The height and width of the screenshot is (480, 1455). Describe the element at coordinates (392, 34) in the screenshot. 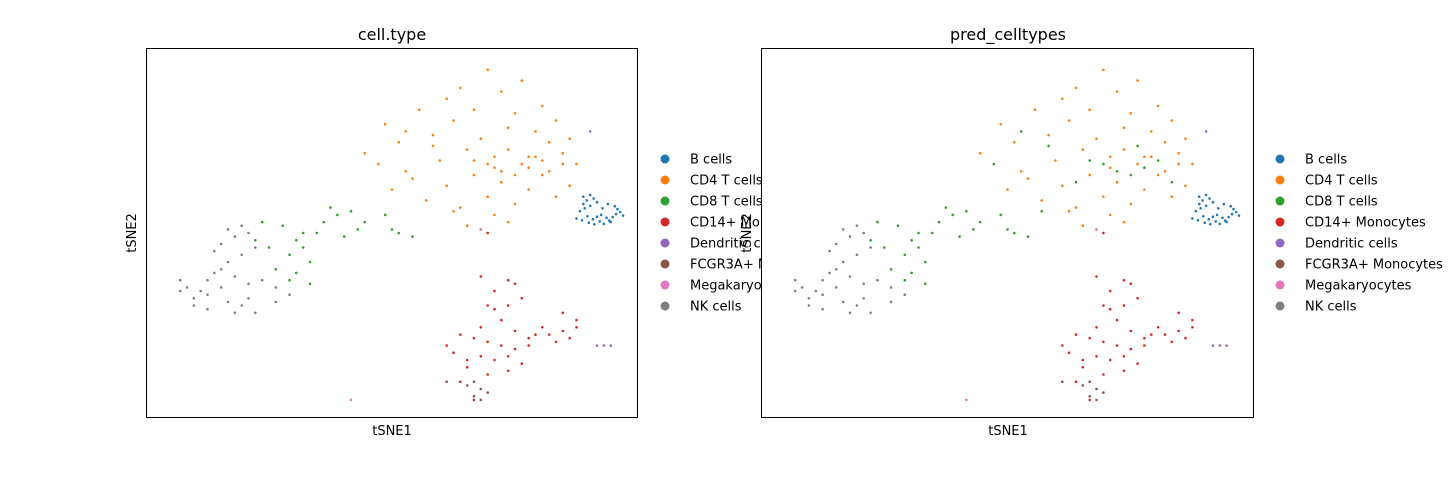

I see `chart-title: cell.type` at that location.